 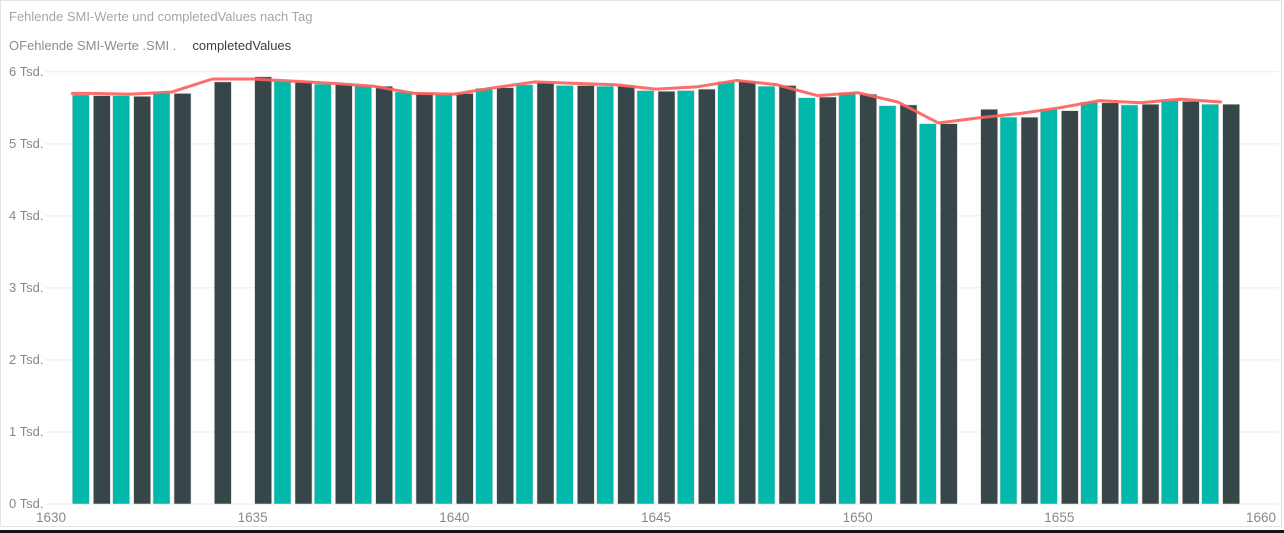 I want to click on legend-label: completedValues, so click(x=242, y=45).